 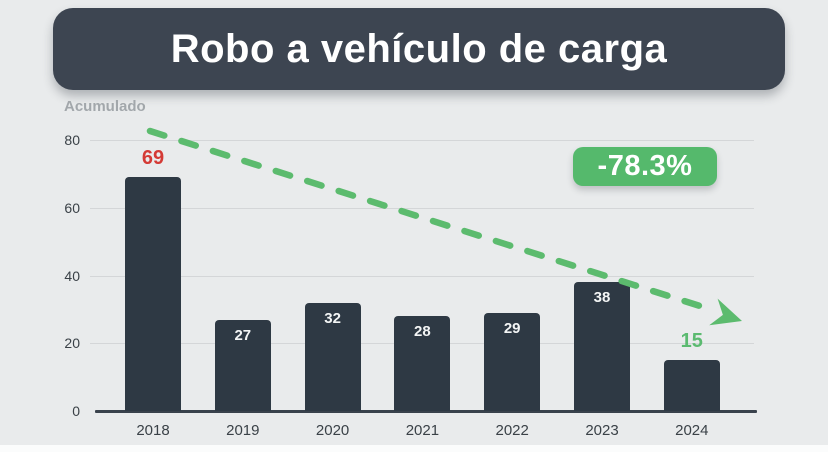 I want to click on y-tick-label: 20, so click(x=72, y=343).